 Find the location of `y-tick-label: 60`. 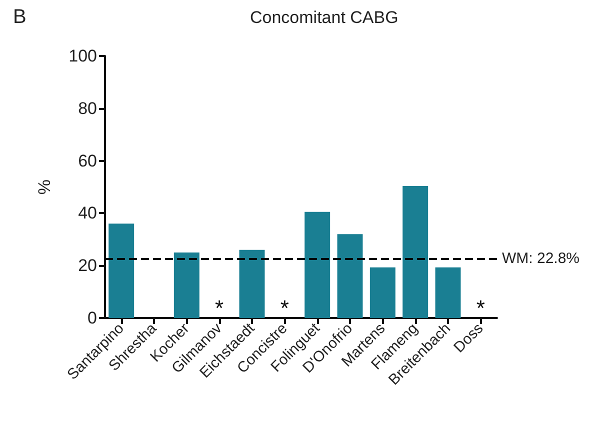

y-tick-label: 60 is located at coordinates (87, 160).